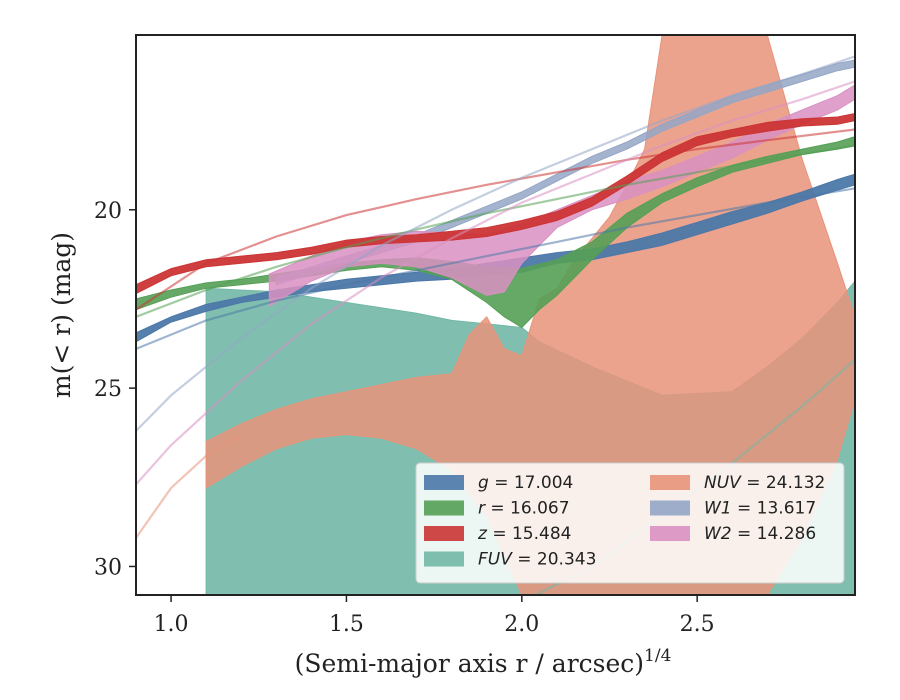  I want to click on legend-label-z: z = 15.484, so click(524, 534).